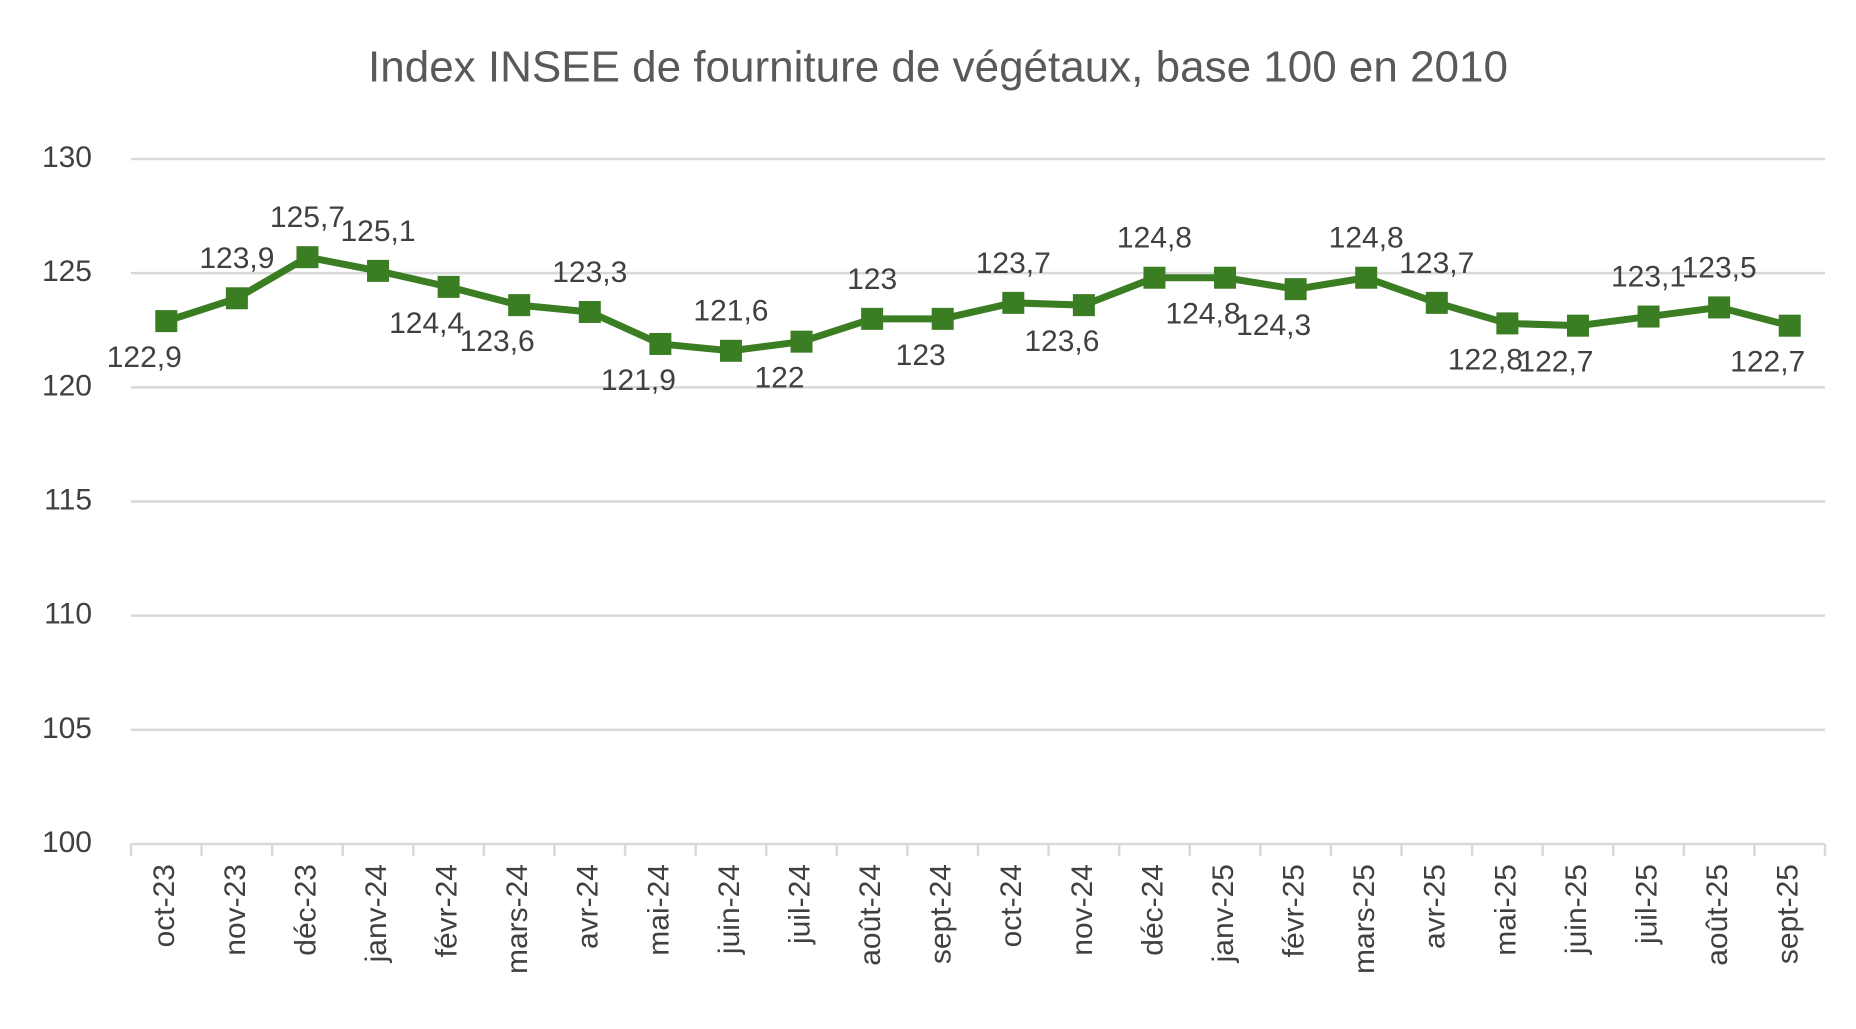 Image resolution: width=1856 pixels, height=1029 pixels. I want to click on x-tick-label: févr-25, so click(1294, 910).